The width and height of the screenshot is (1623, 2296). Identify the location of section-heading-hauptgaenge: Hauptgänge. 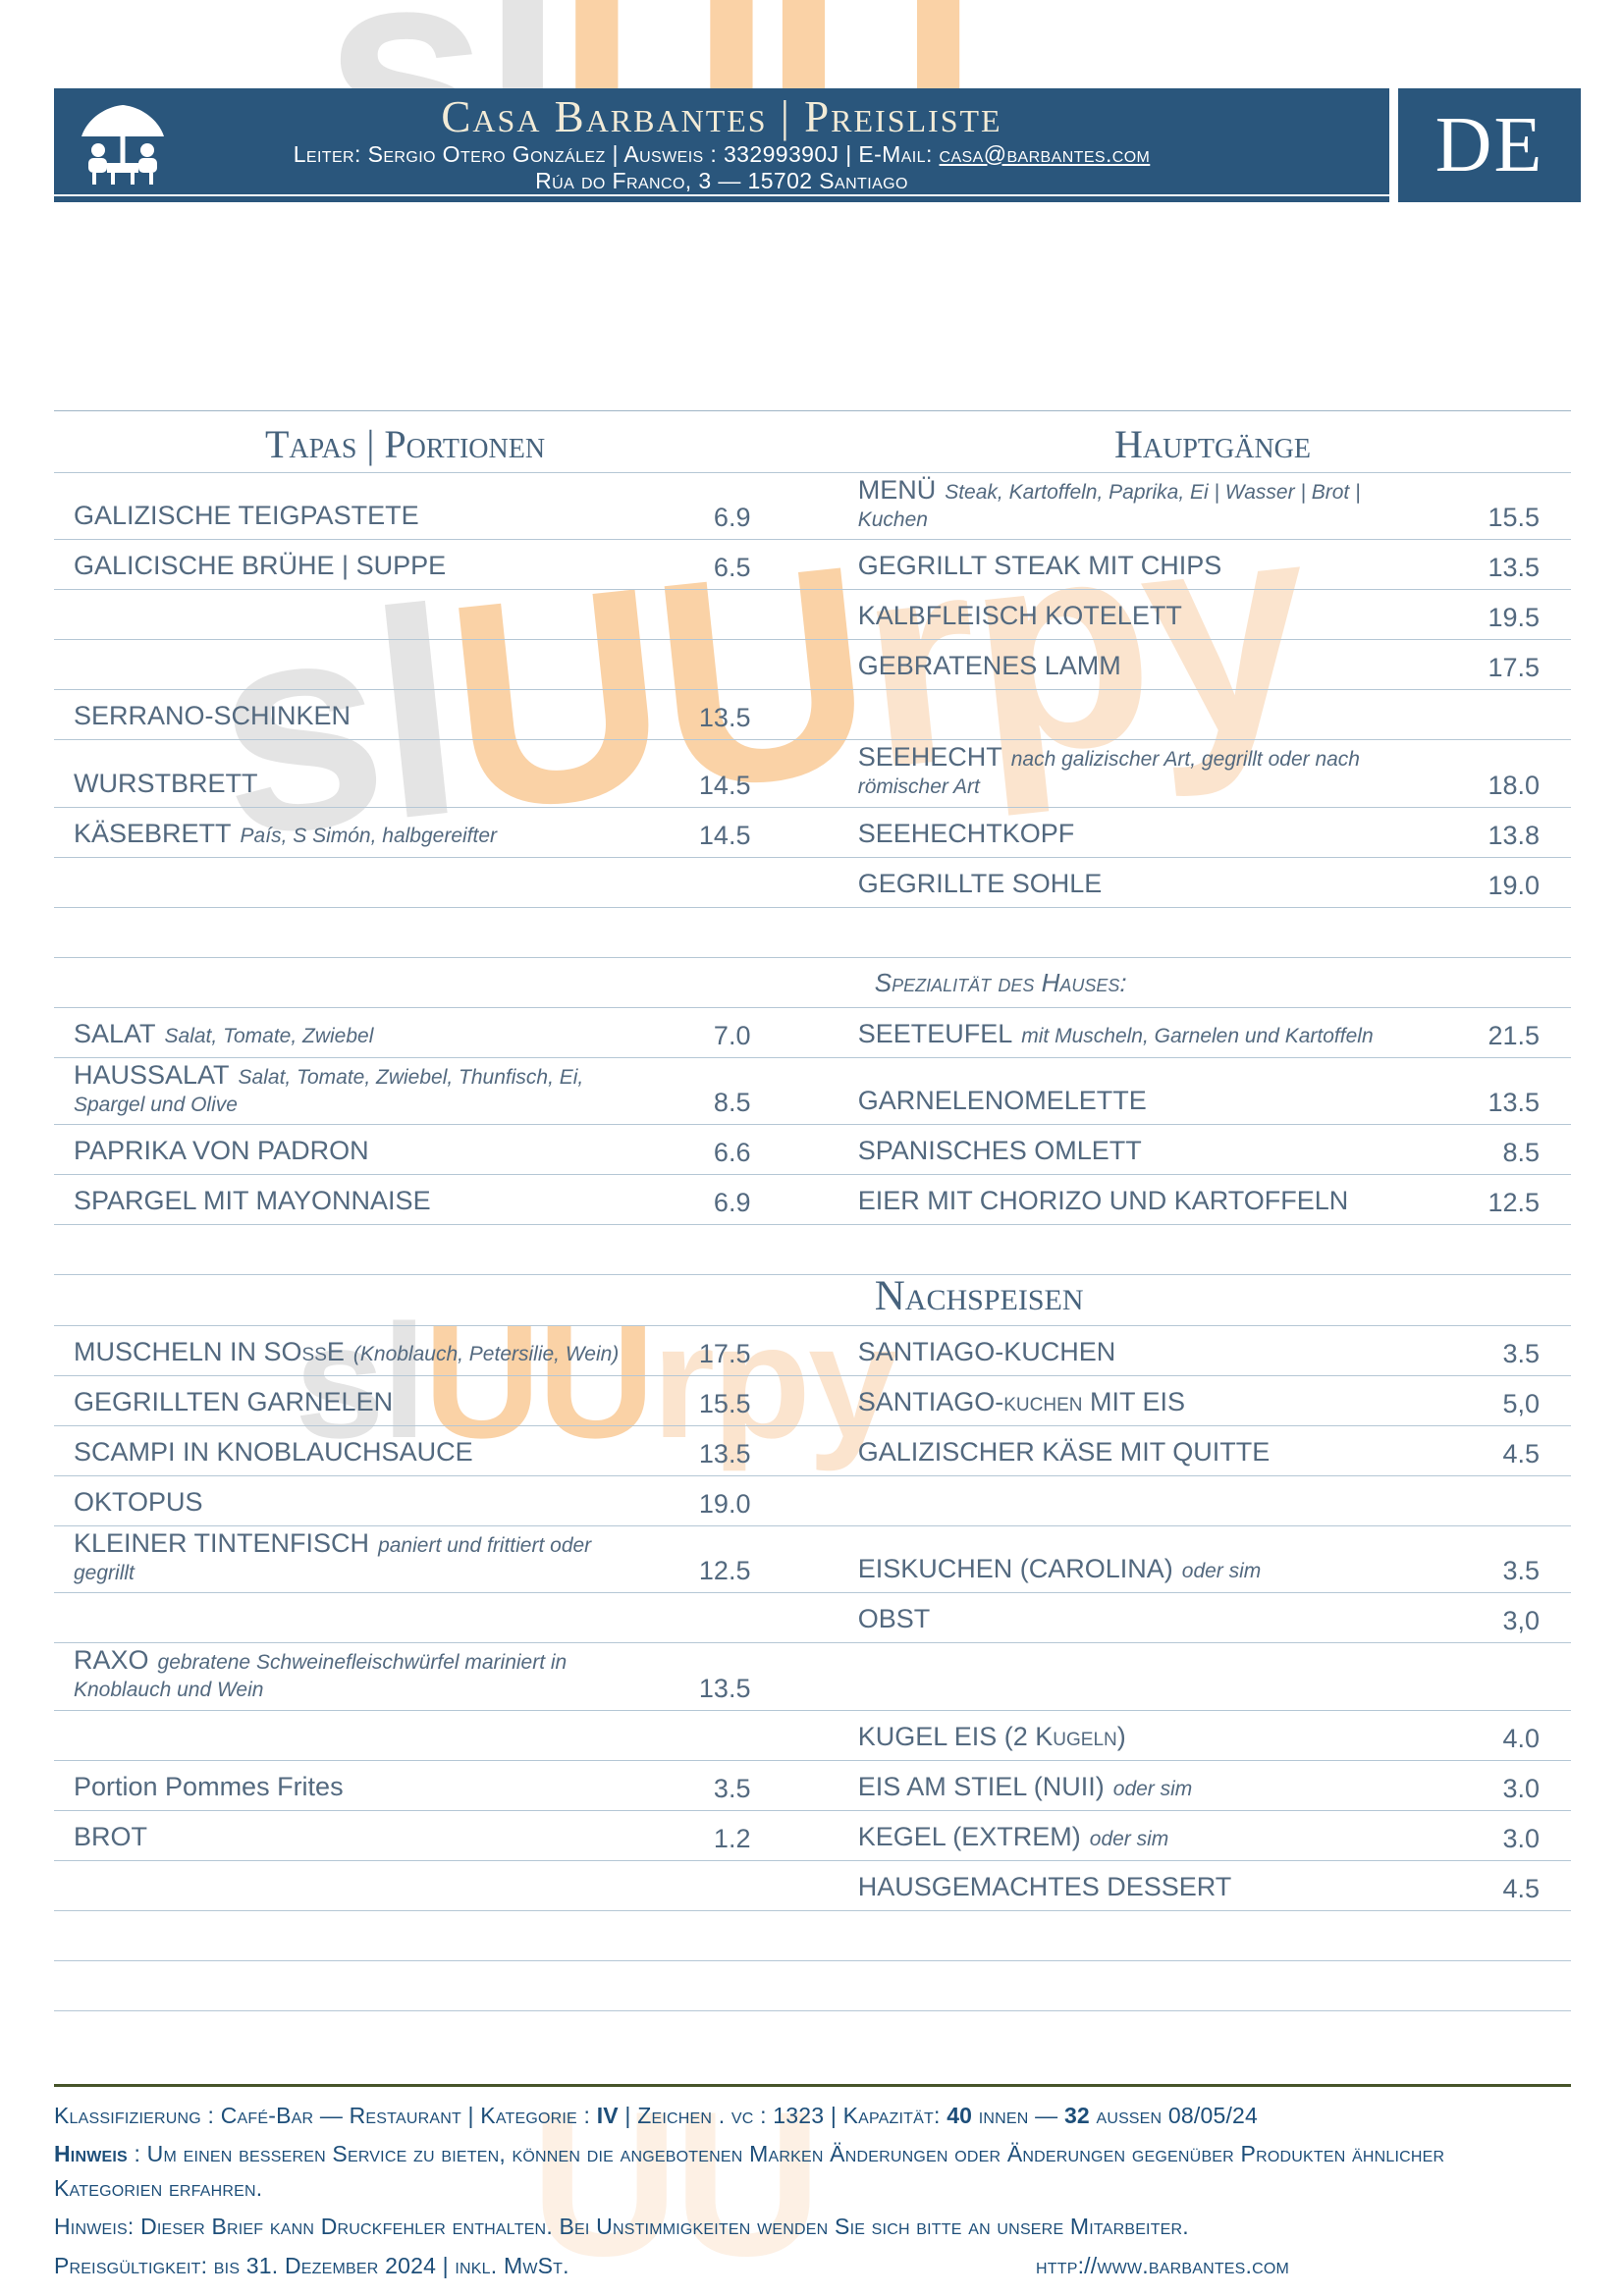
(1212, 444).